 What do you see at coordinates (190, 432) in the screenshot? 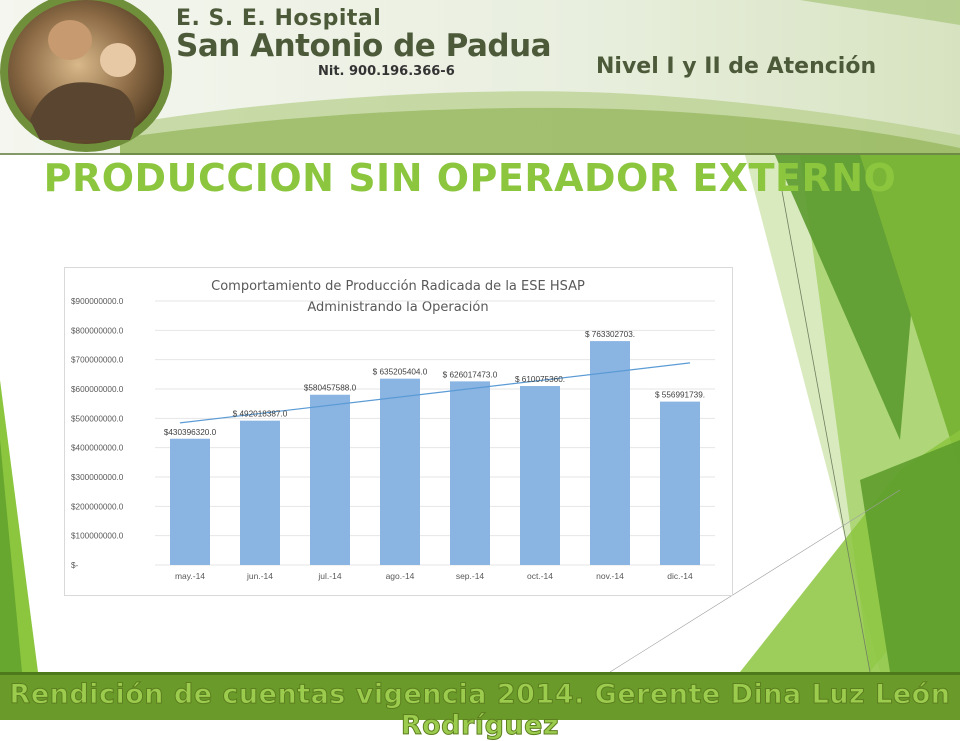
I see `data-label: $430396320.0` at bounding box center [190, 432].